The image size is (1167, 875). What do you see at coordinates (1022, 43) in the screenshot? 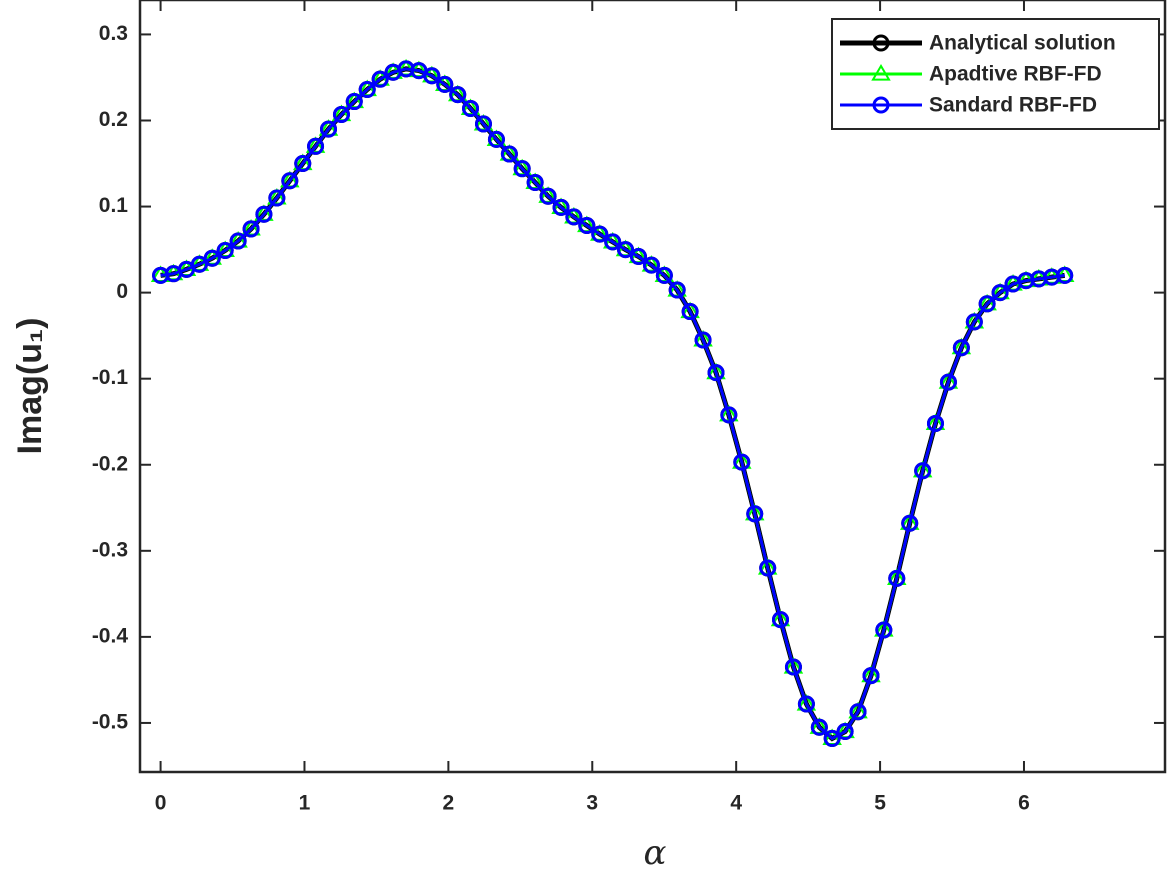
I see `legend-label: Analytical solution` at bounding box center [1022, 43].